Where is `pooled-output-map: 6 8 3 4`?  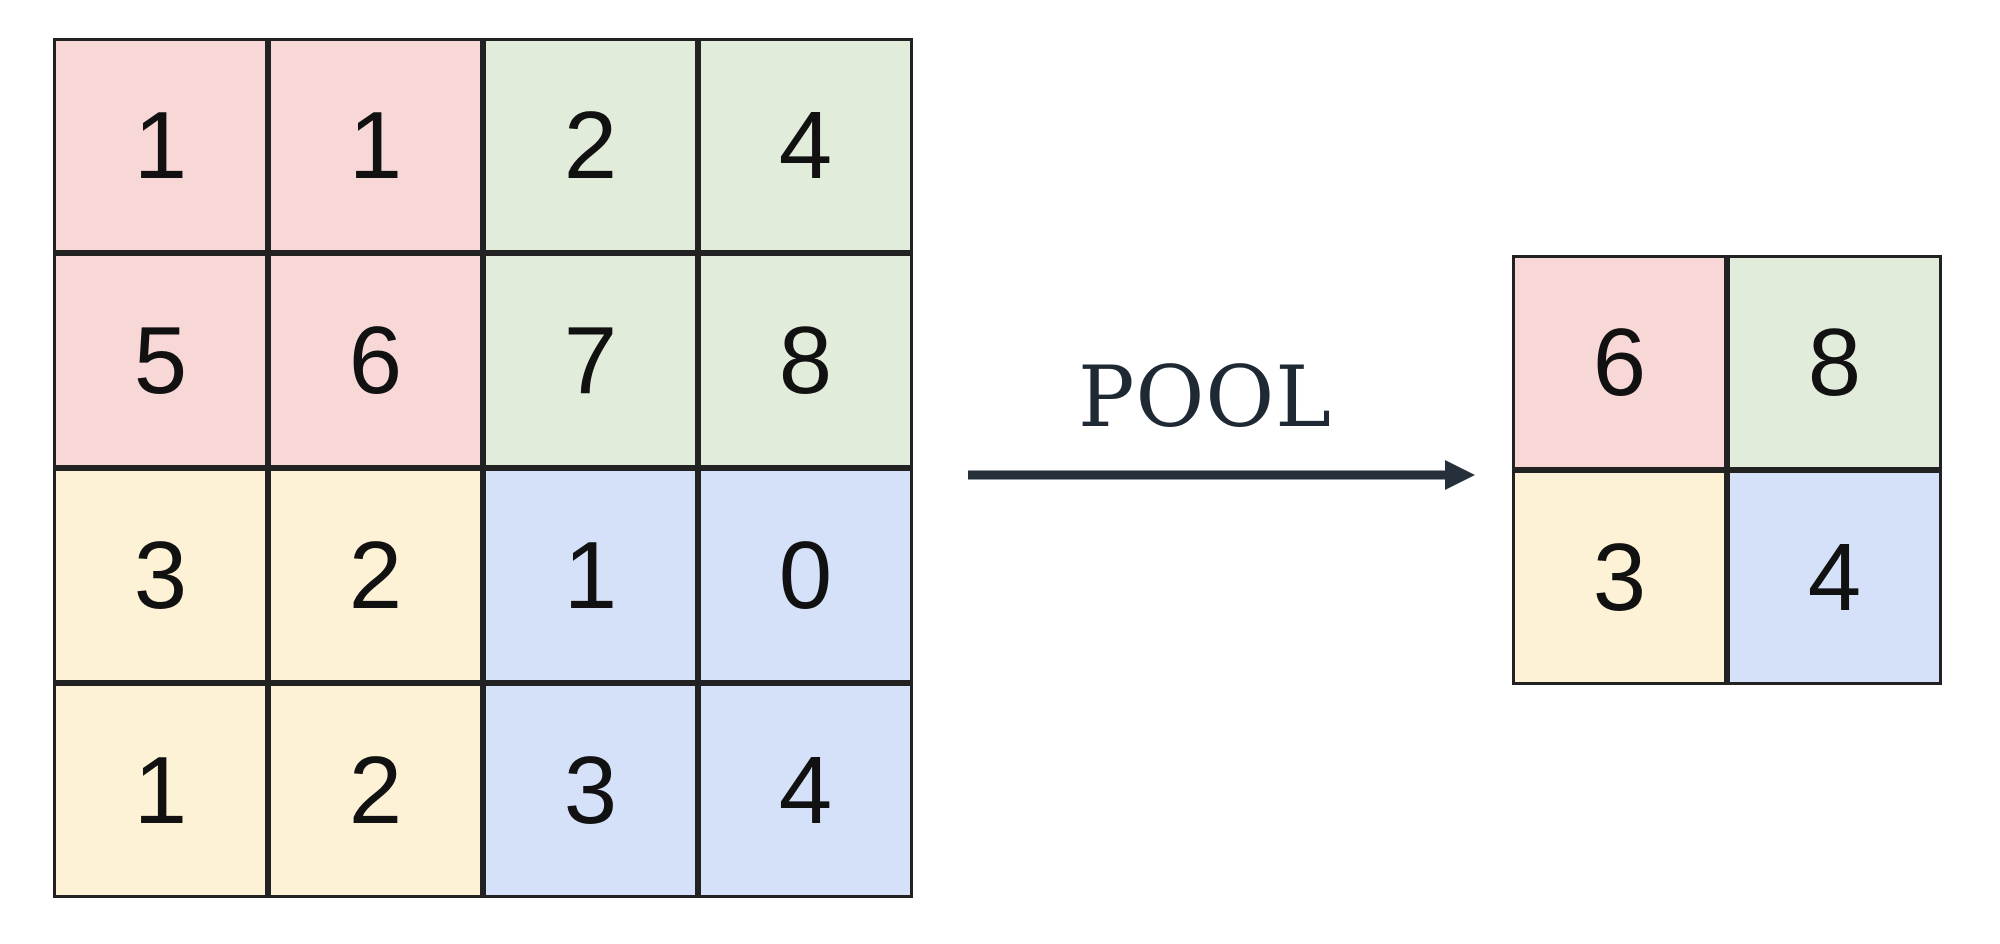 pooled-output-map: 6 8 3 4 is located at coordinates (1727, 470).